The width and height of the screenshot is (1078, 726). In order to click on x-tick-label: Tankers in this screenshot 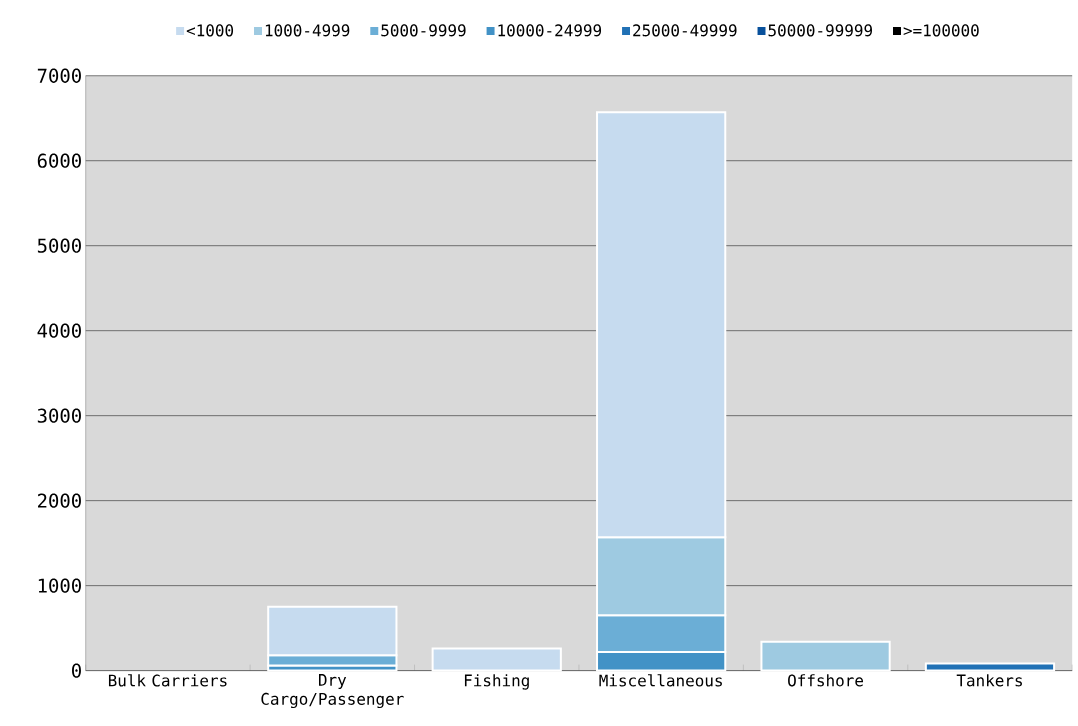, I will do `click(989, 680)`.